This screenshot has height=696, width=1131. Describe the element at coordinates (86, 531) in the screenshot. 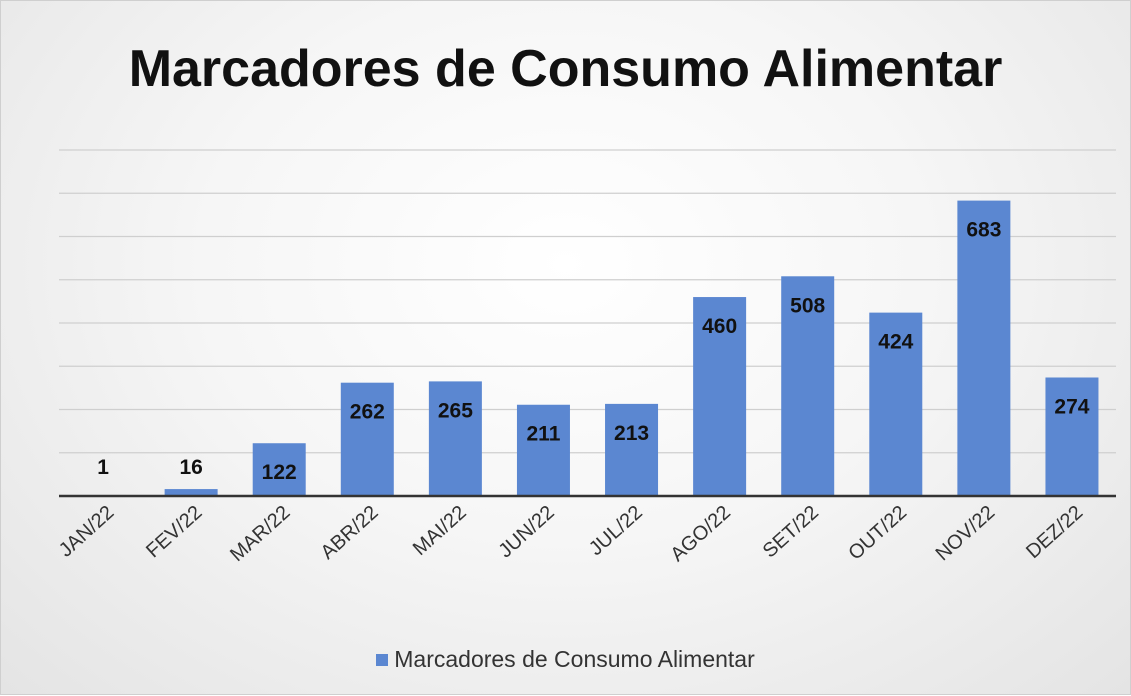

I see `x-tick-label: JAN/22` at that location.